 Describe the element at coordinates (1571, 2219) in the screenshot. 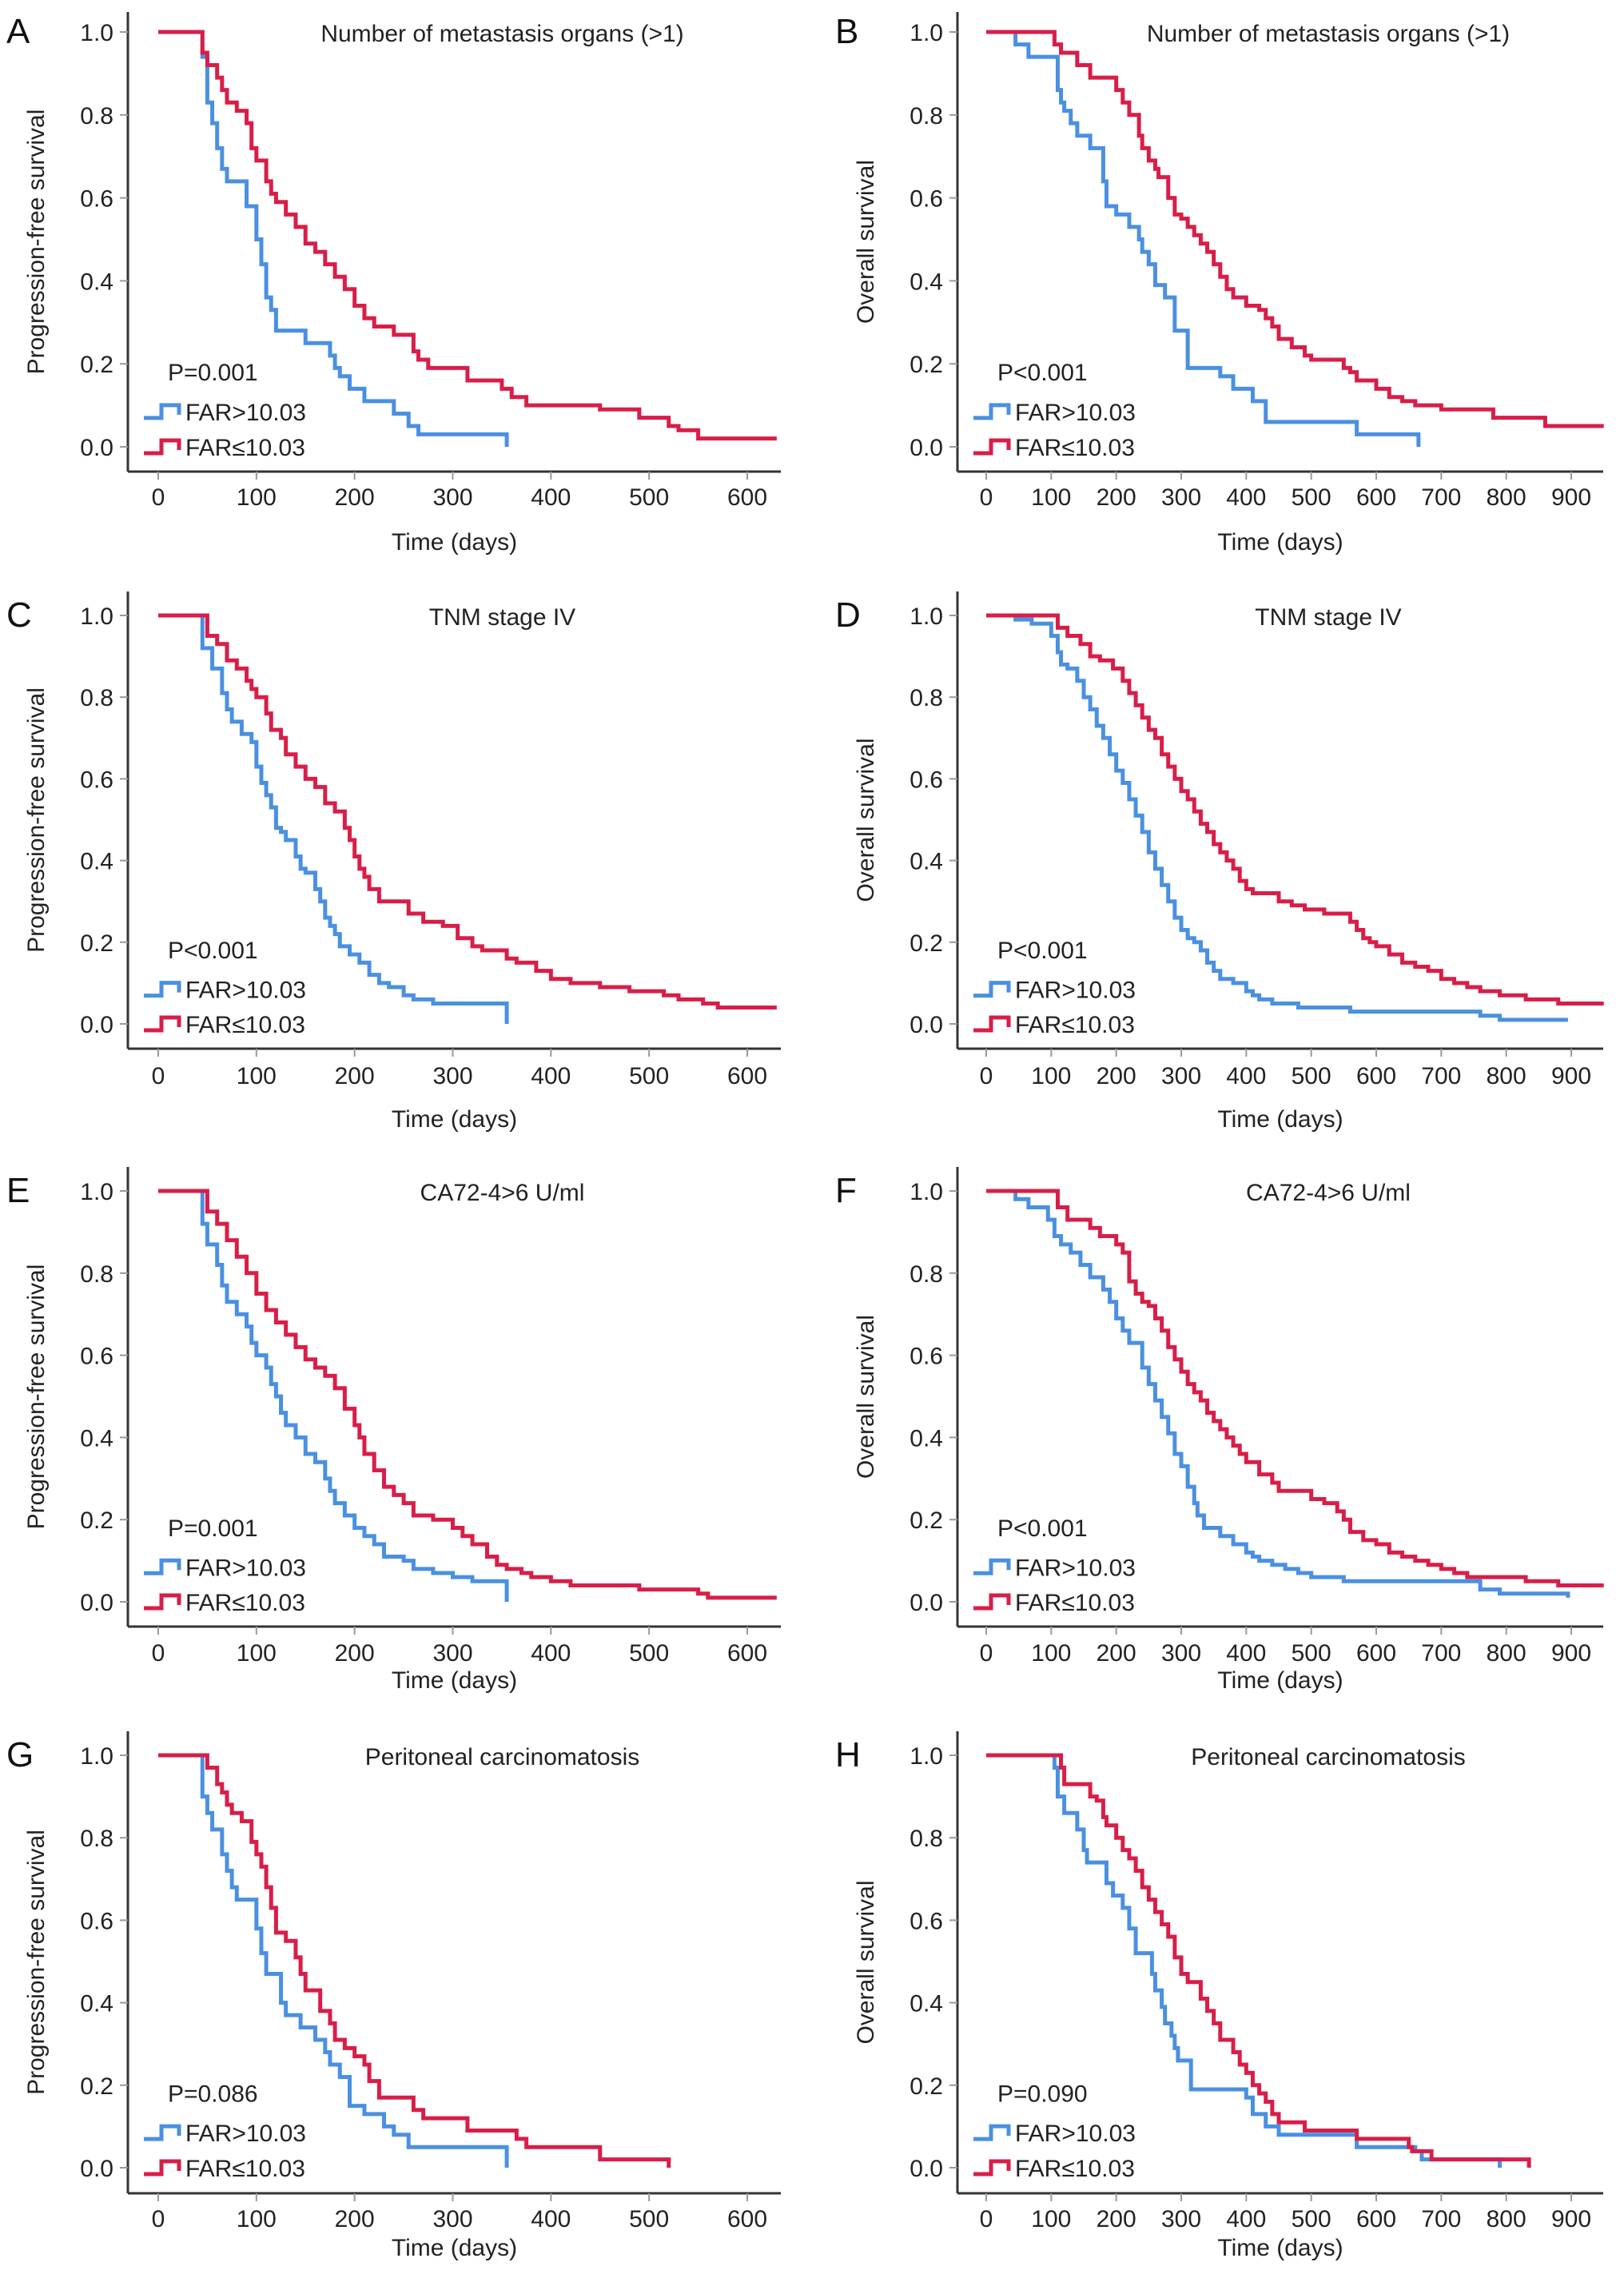

I see `x-tick-label: 900` at that location.